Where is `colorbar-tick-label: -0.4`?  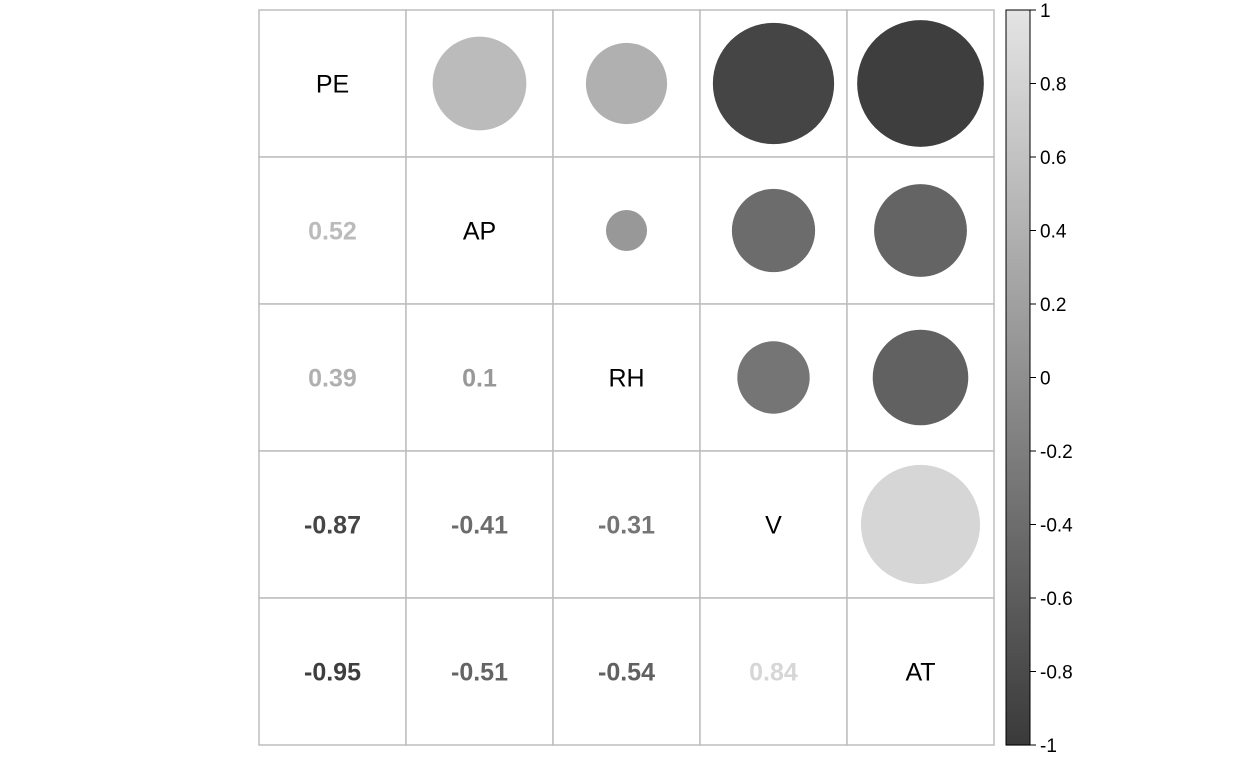
colorbar-tick-label: -0.4 is located at coordinates (1056, 526).